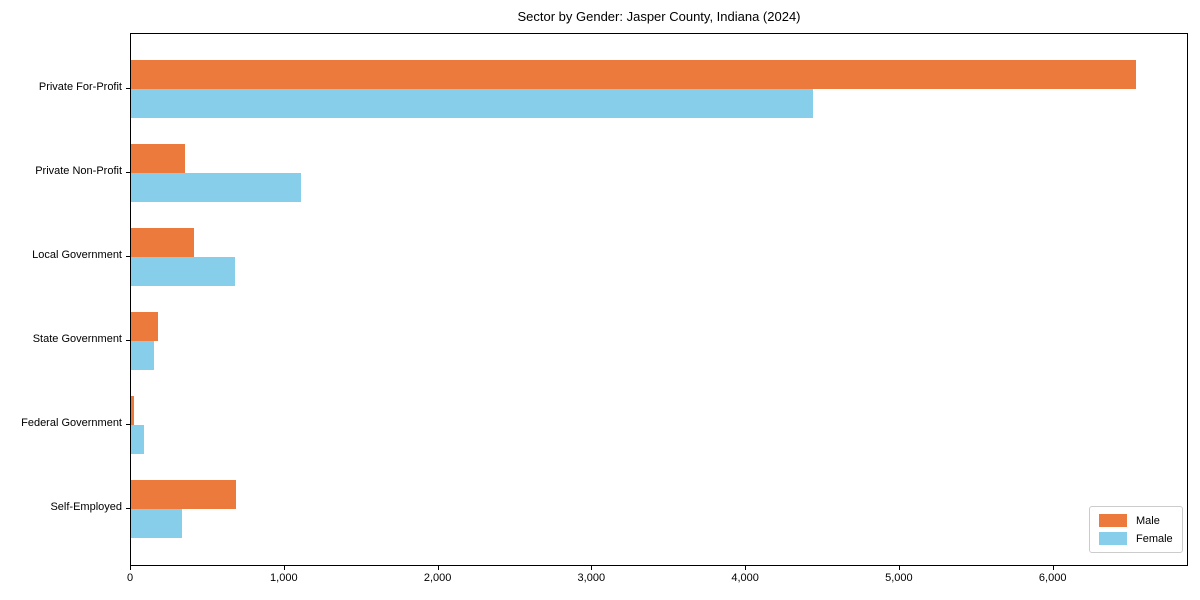 The image size is (1200, 600). What do you see at coordinates (1148, 520) in the screenshot?
I see `legend-label-male: Male` at bounding box center [1148, 520].